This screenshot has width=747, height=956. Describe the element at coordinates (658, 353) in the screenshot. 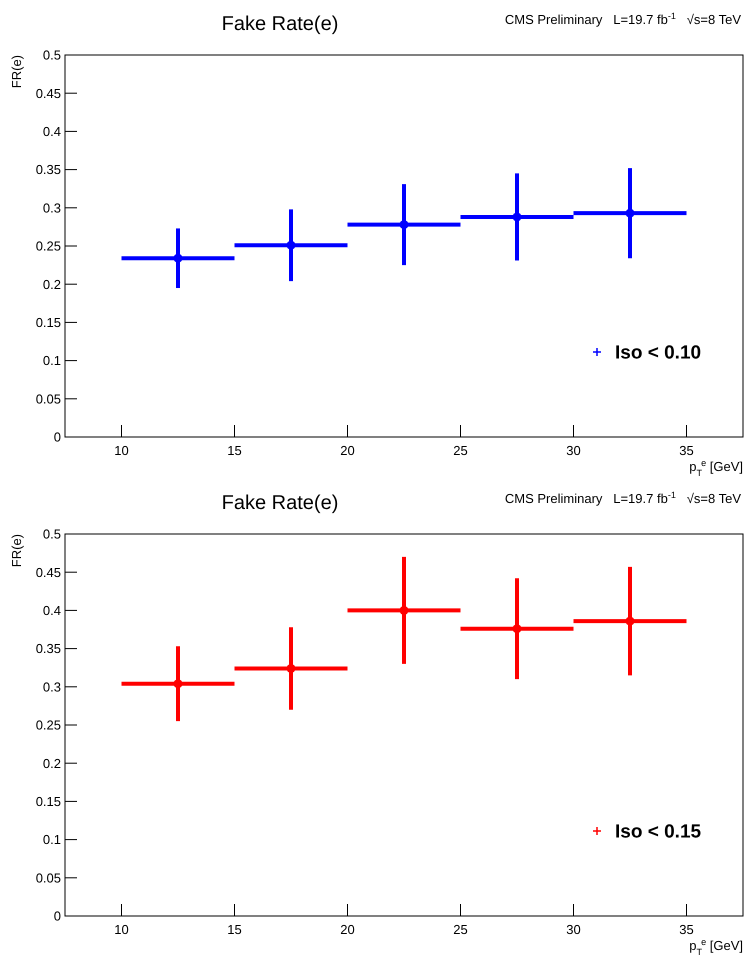

I see `legend-label: Iso < 0.10` at that location.